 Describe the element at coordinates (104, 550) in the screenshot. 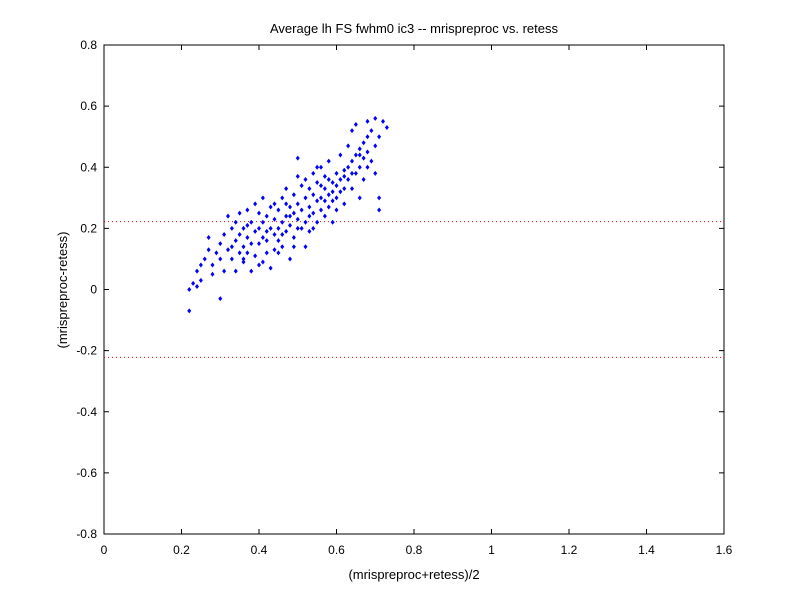

I see `x-tick-label: 0` at that location.